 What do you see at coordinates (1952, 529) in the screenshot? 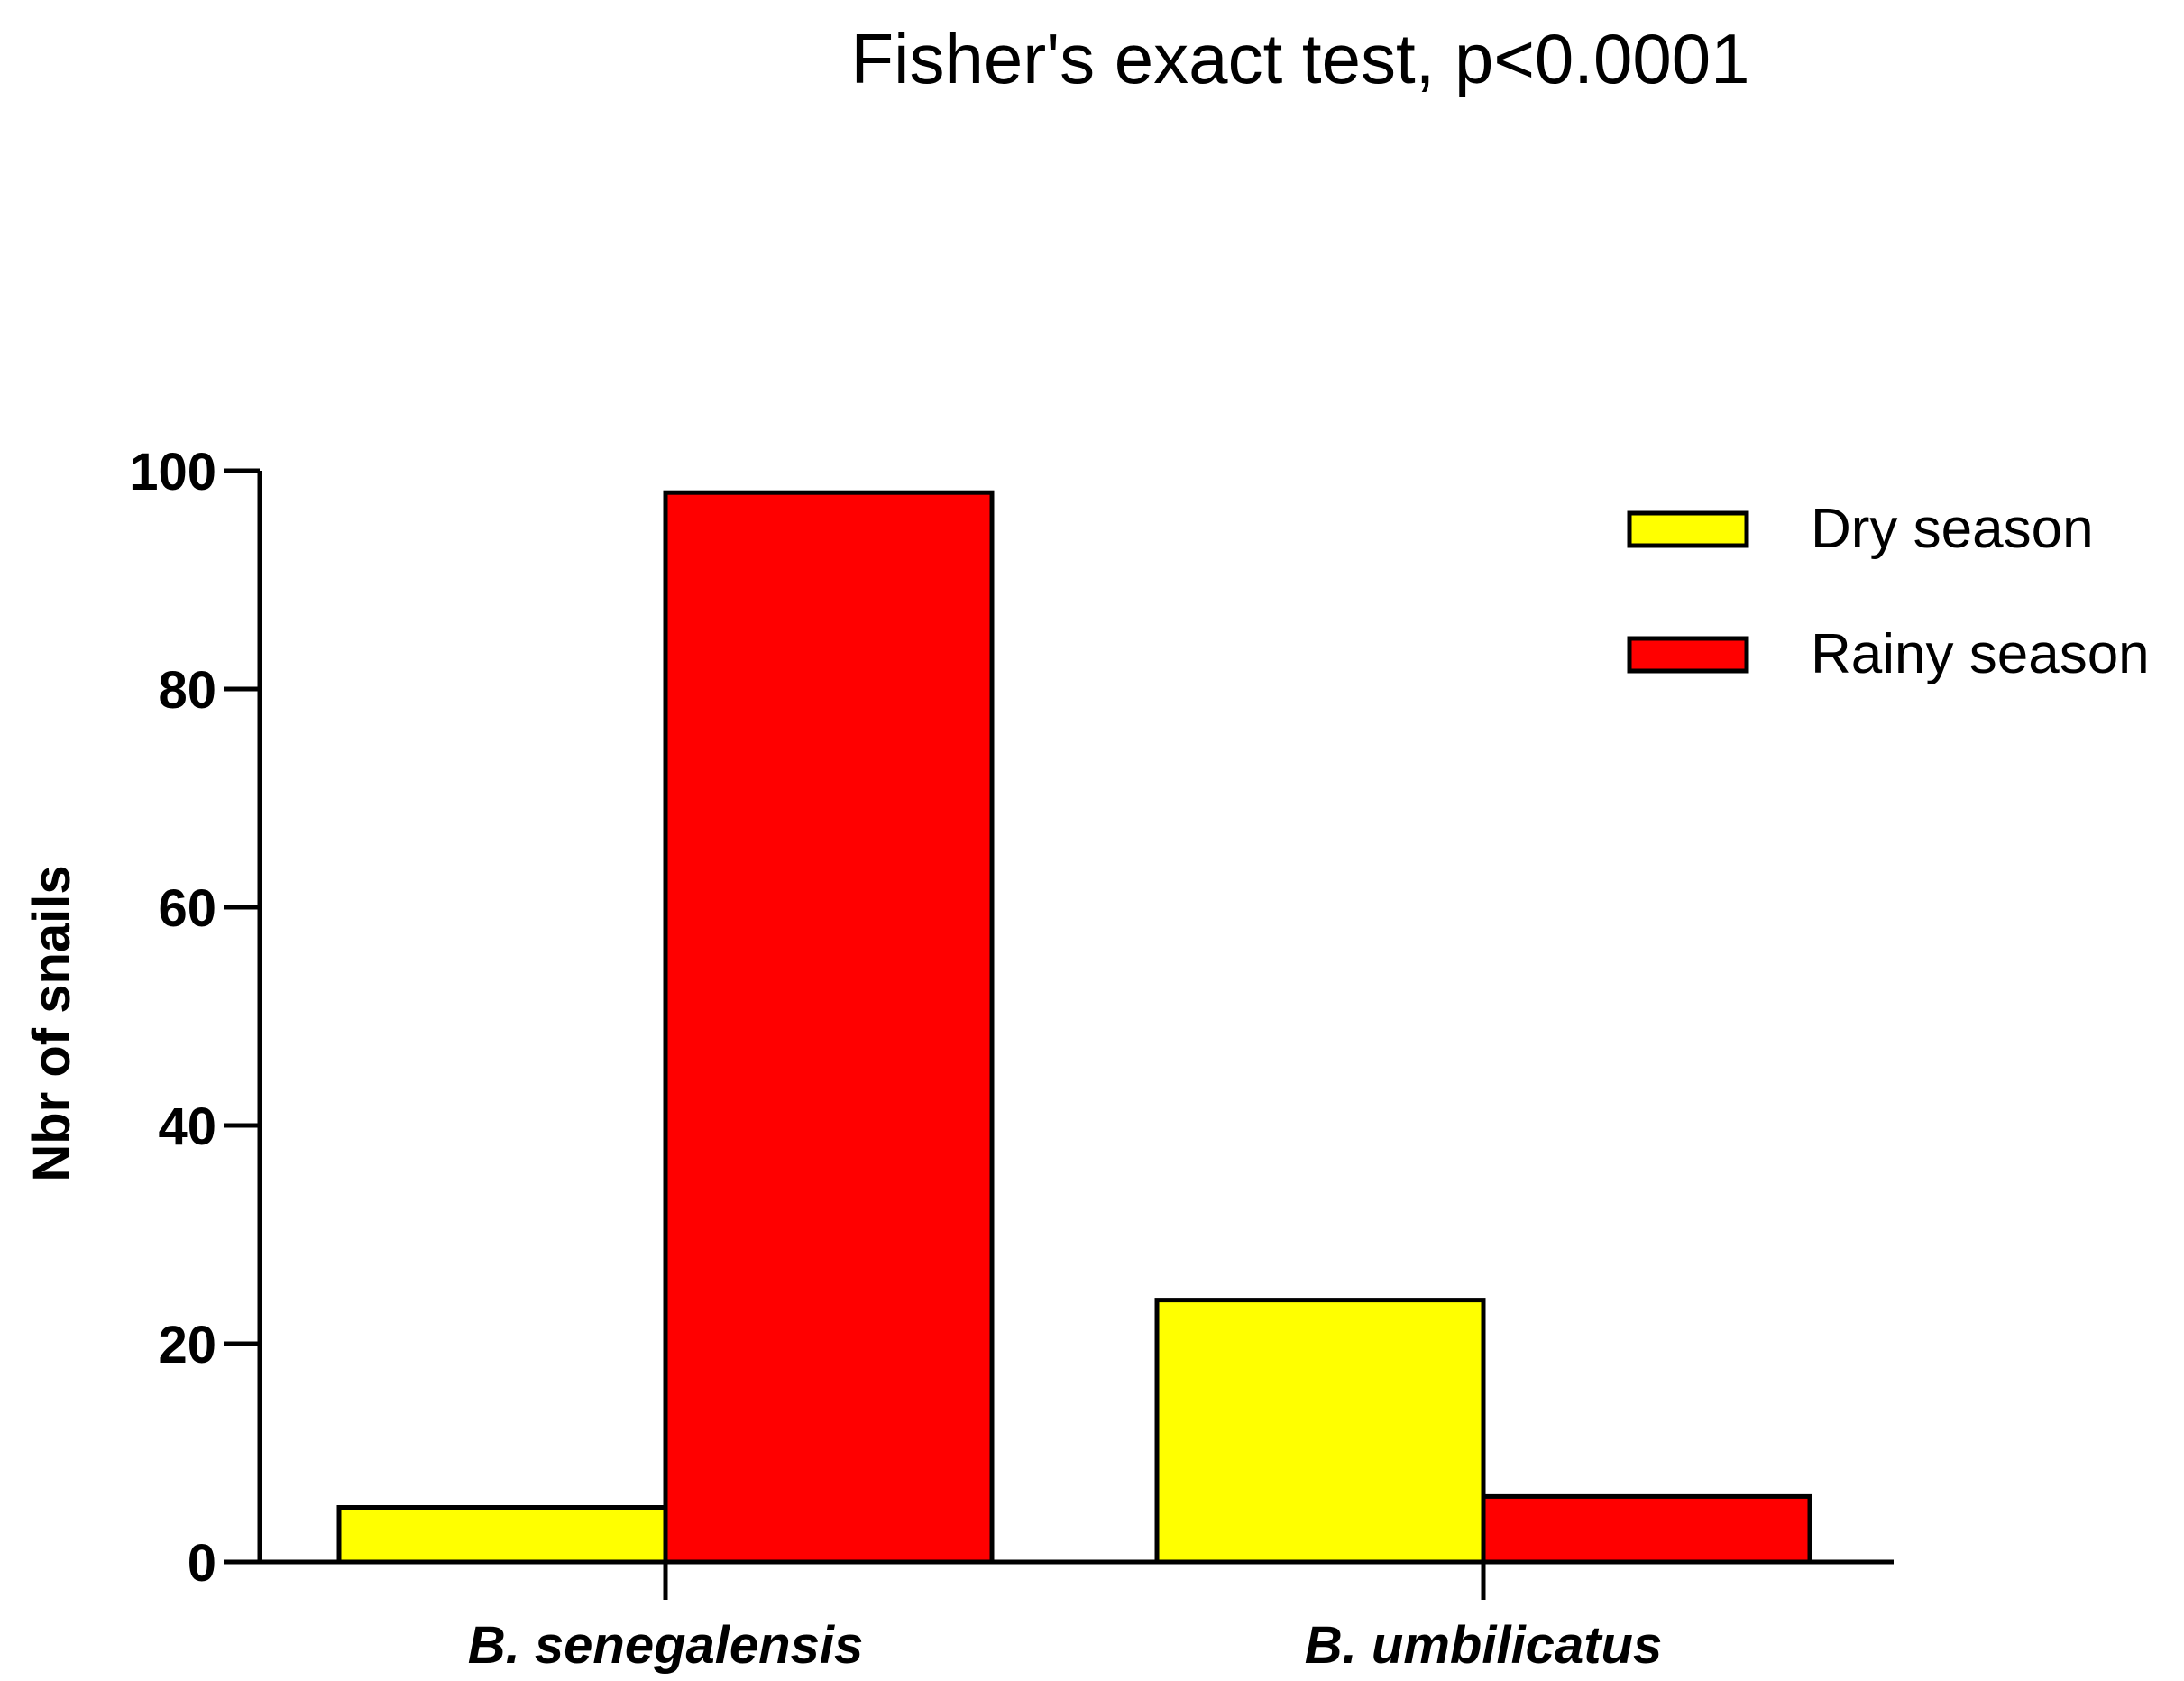
I see `legend-label-dry-season: Dry season` at bounding box center [1952, 529].